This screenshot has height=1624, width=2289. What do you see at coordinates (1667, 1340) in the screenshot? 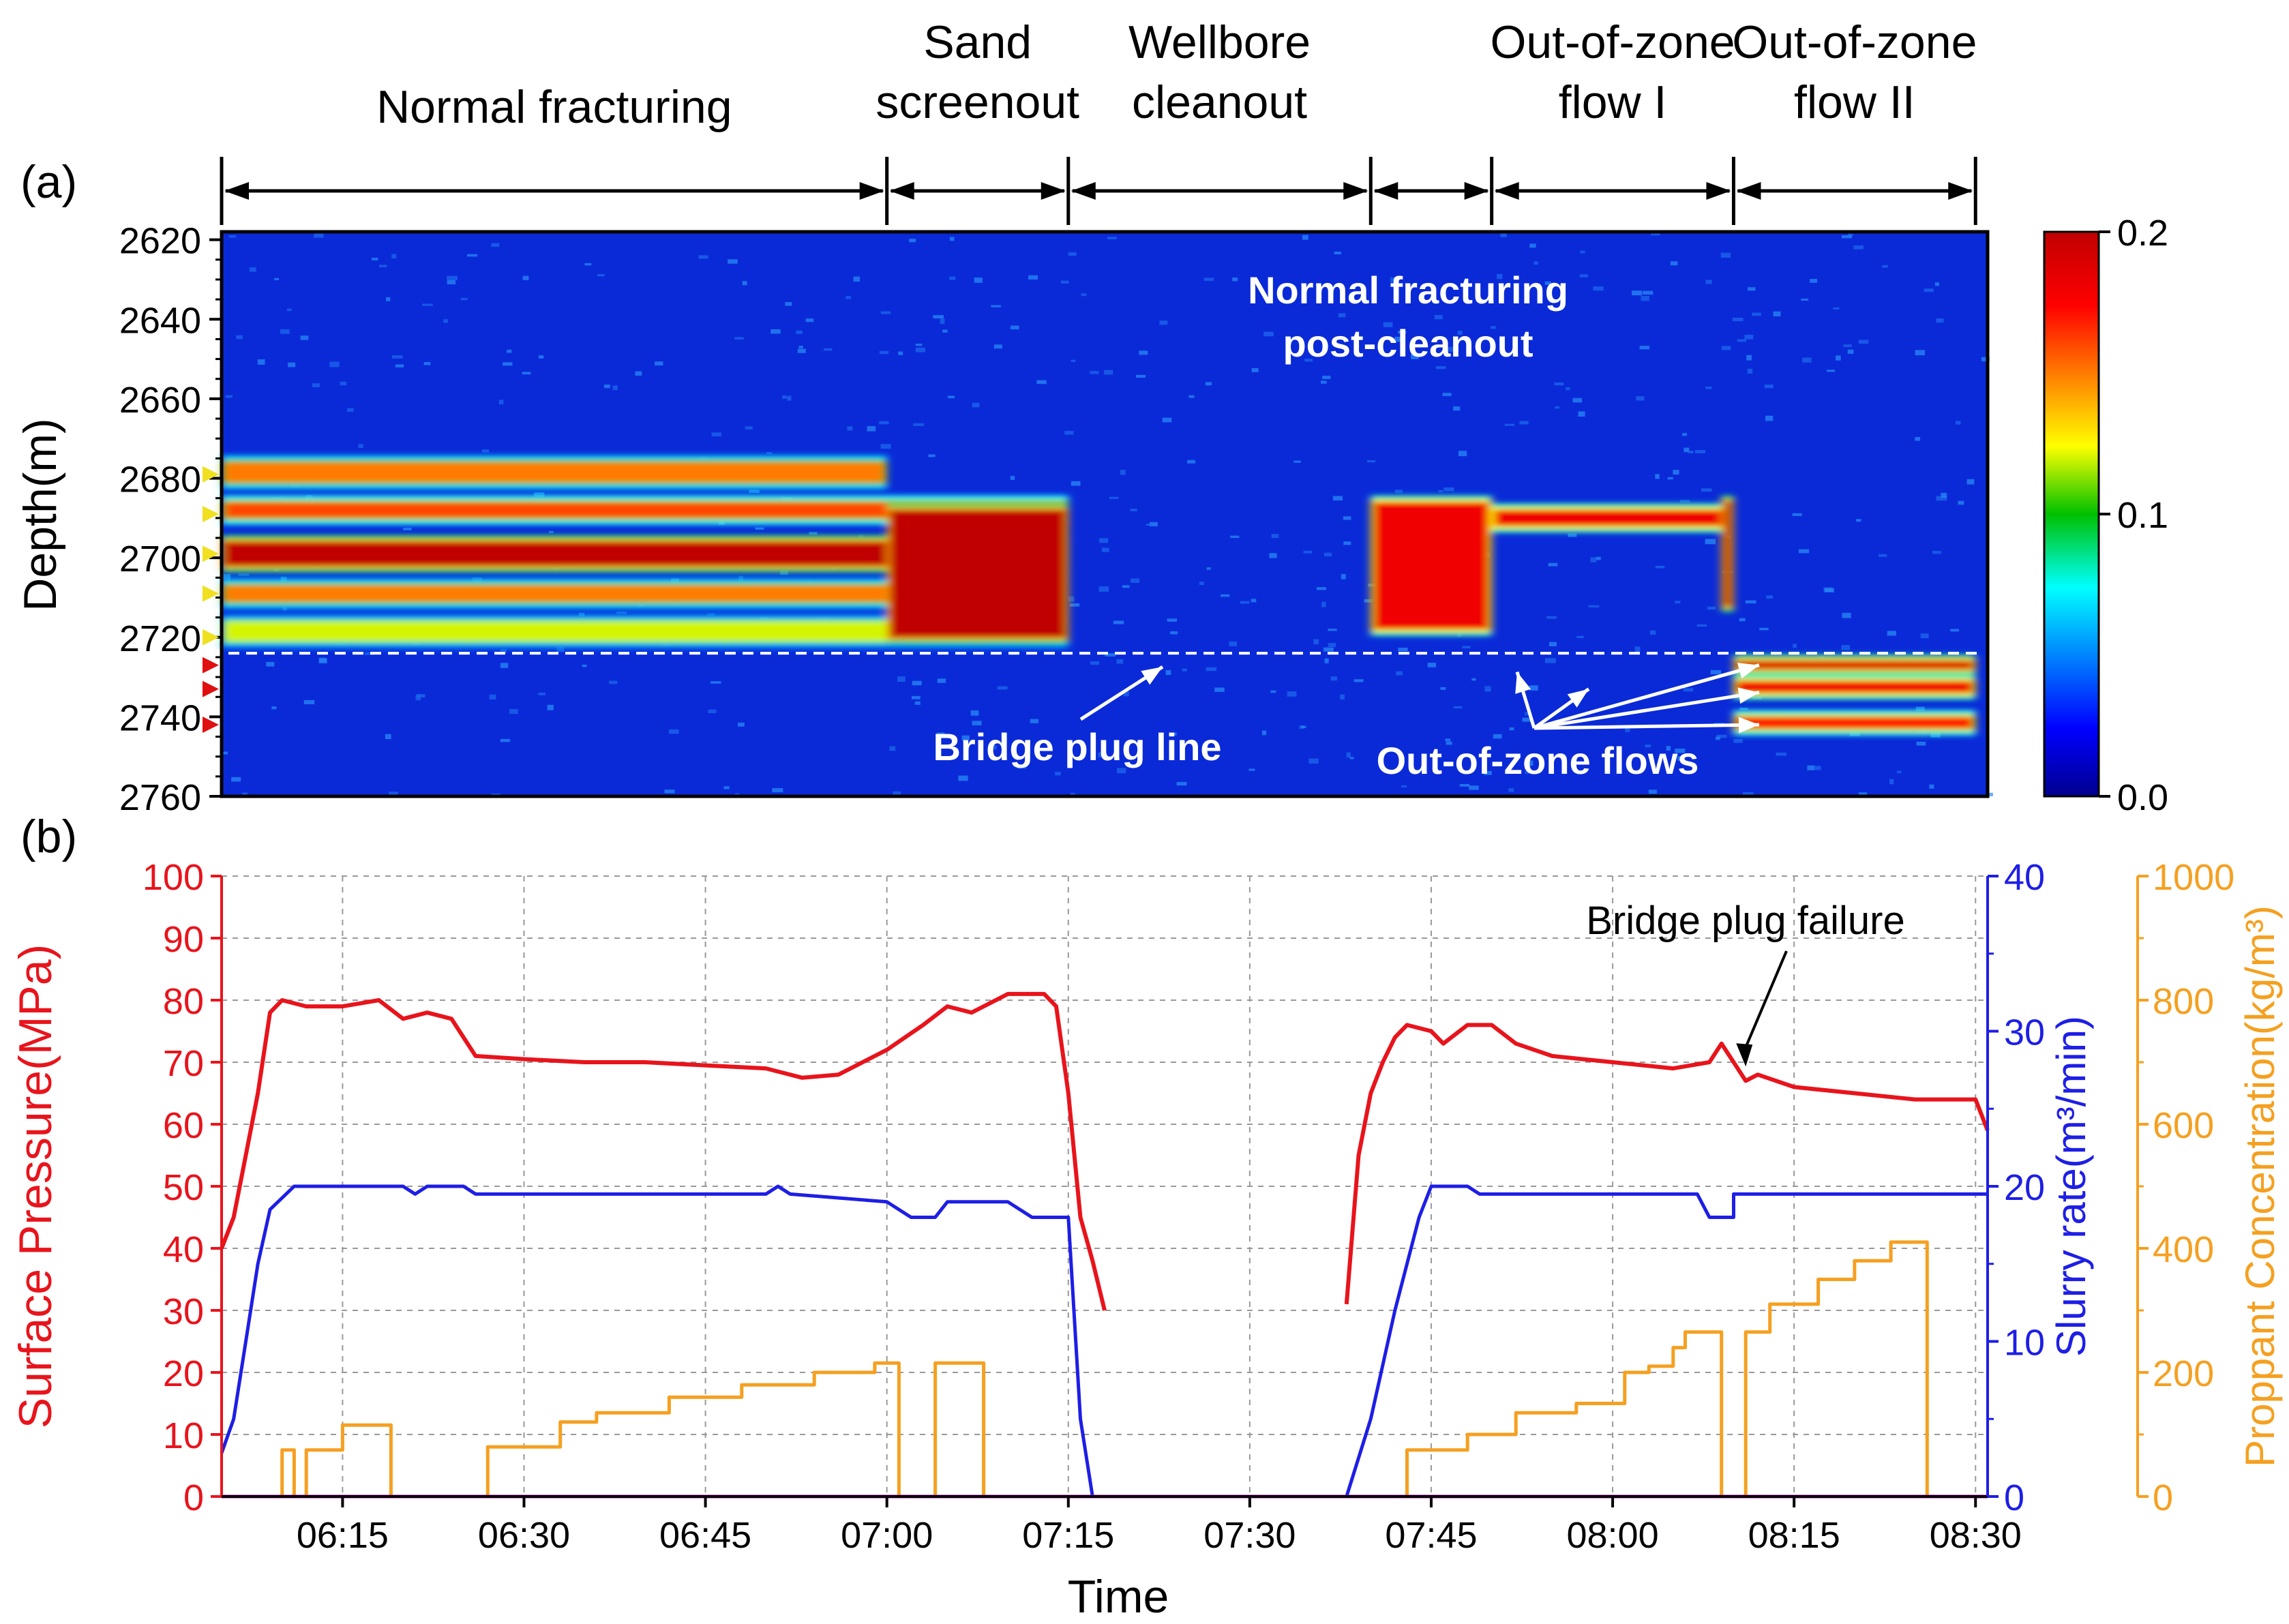
I see `slurry-line` at bounding box center [1667, 1340].